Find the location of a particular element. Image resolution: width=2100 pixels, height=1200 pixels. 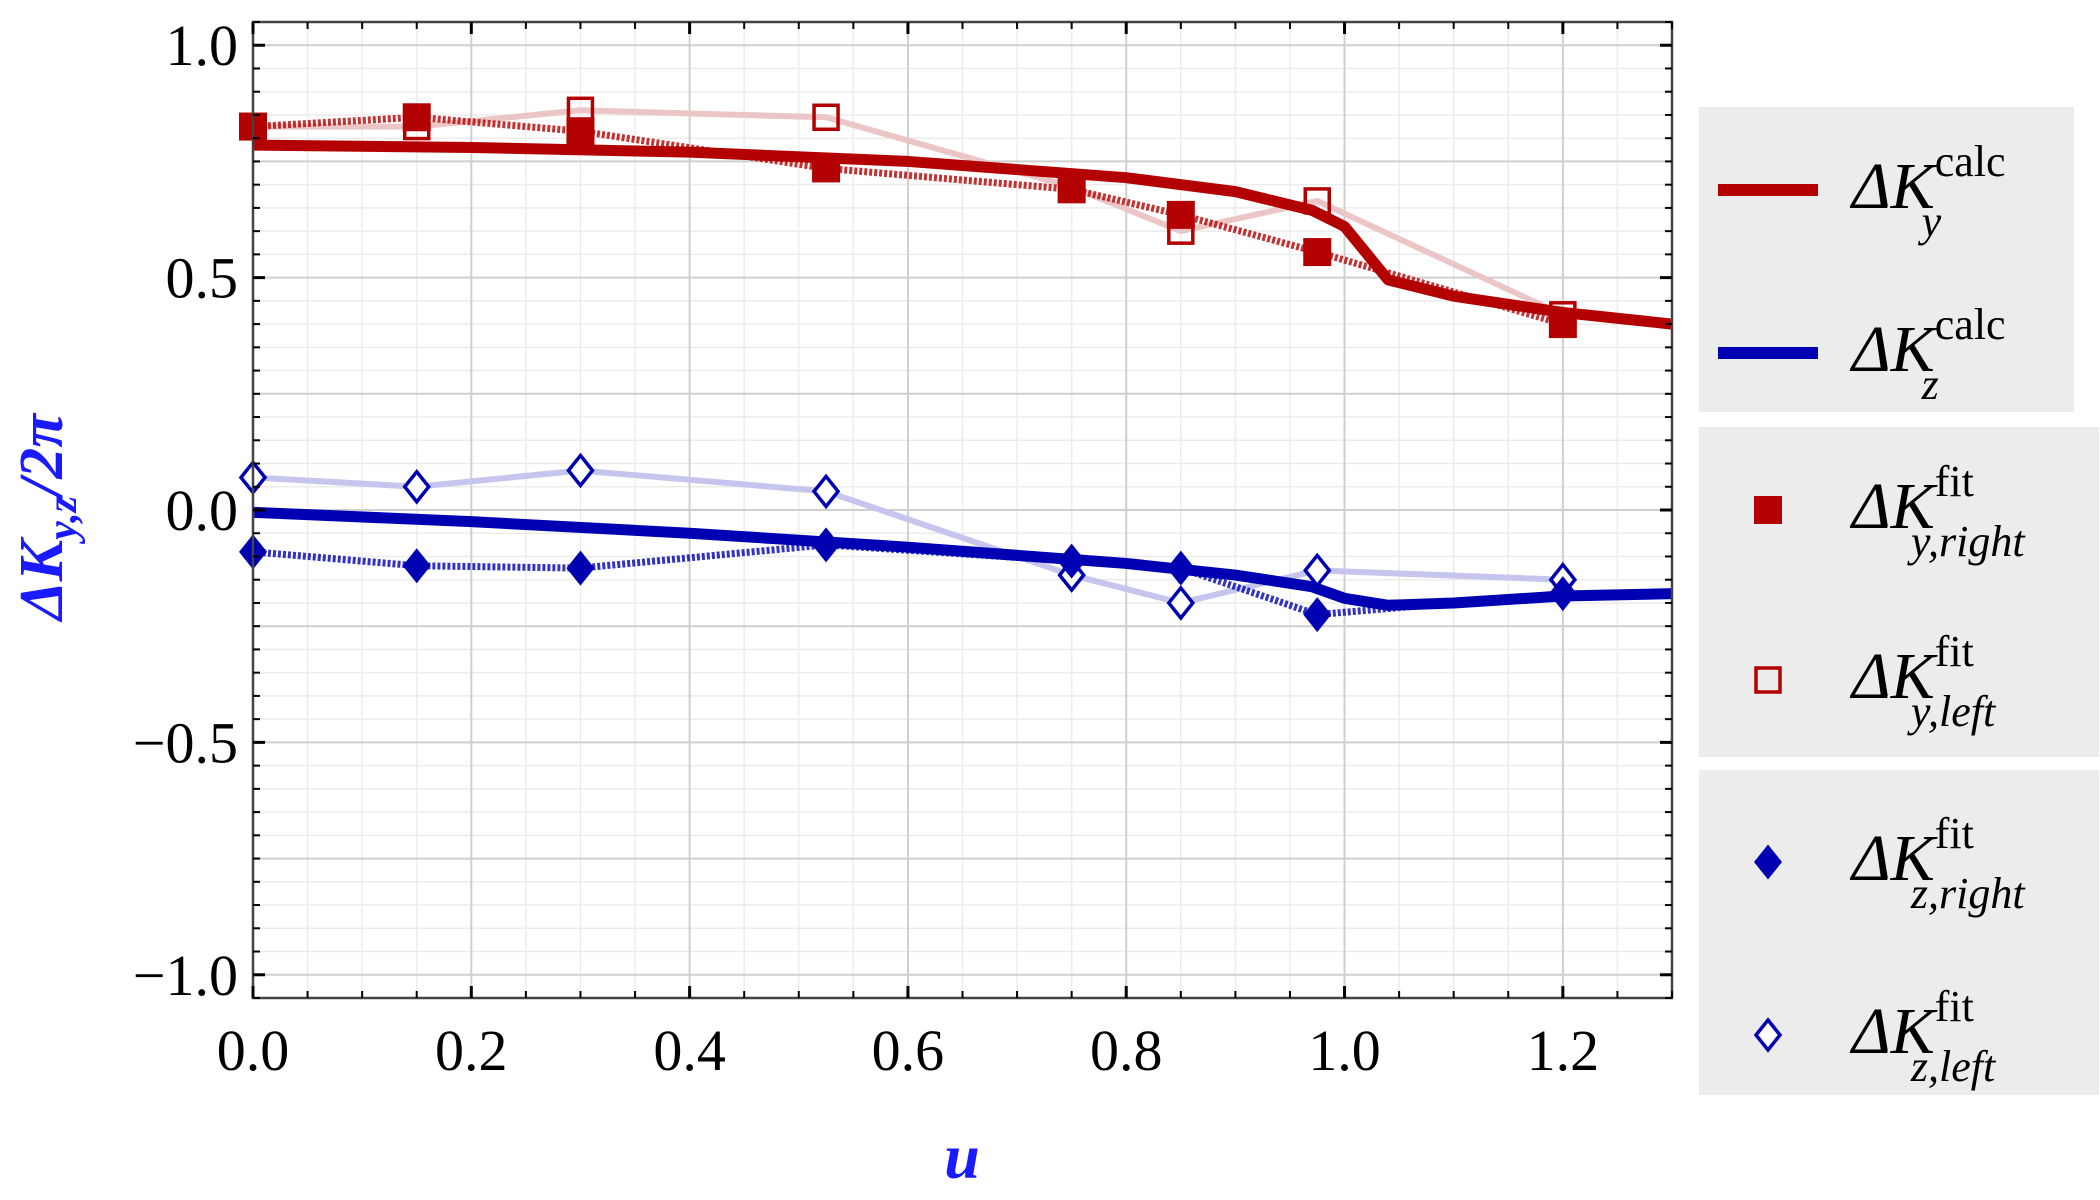

x-tick-label: 0.4 is located at coordinates (689, 1050).